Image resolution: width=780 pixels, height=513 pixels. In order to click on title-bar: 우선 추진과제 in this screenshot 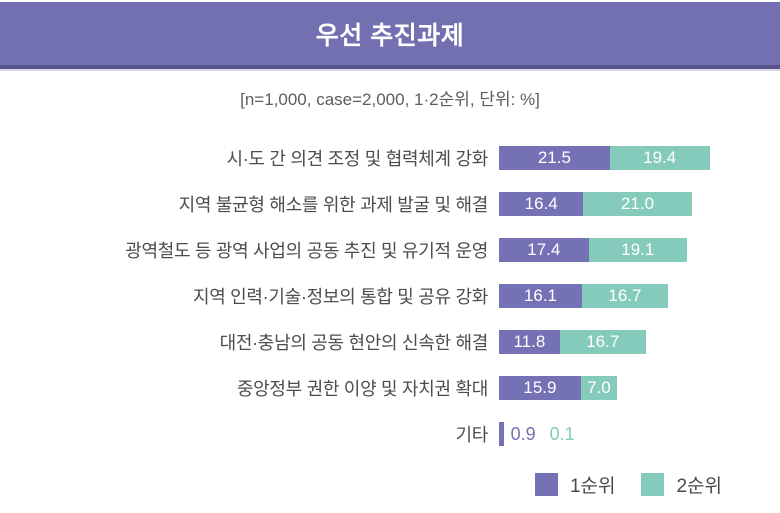, I will do `click(390, 35)`.